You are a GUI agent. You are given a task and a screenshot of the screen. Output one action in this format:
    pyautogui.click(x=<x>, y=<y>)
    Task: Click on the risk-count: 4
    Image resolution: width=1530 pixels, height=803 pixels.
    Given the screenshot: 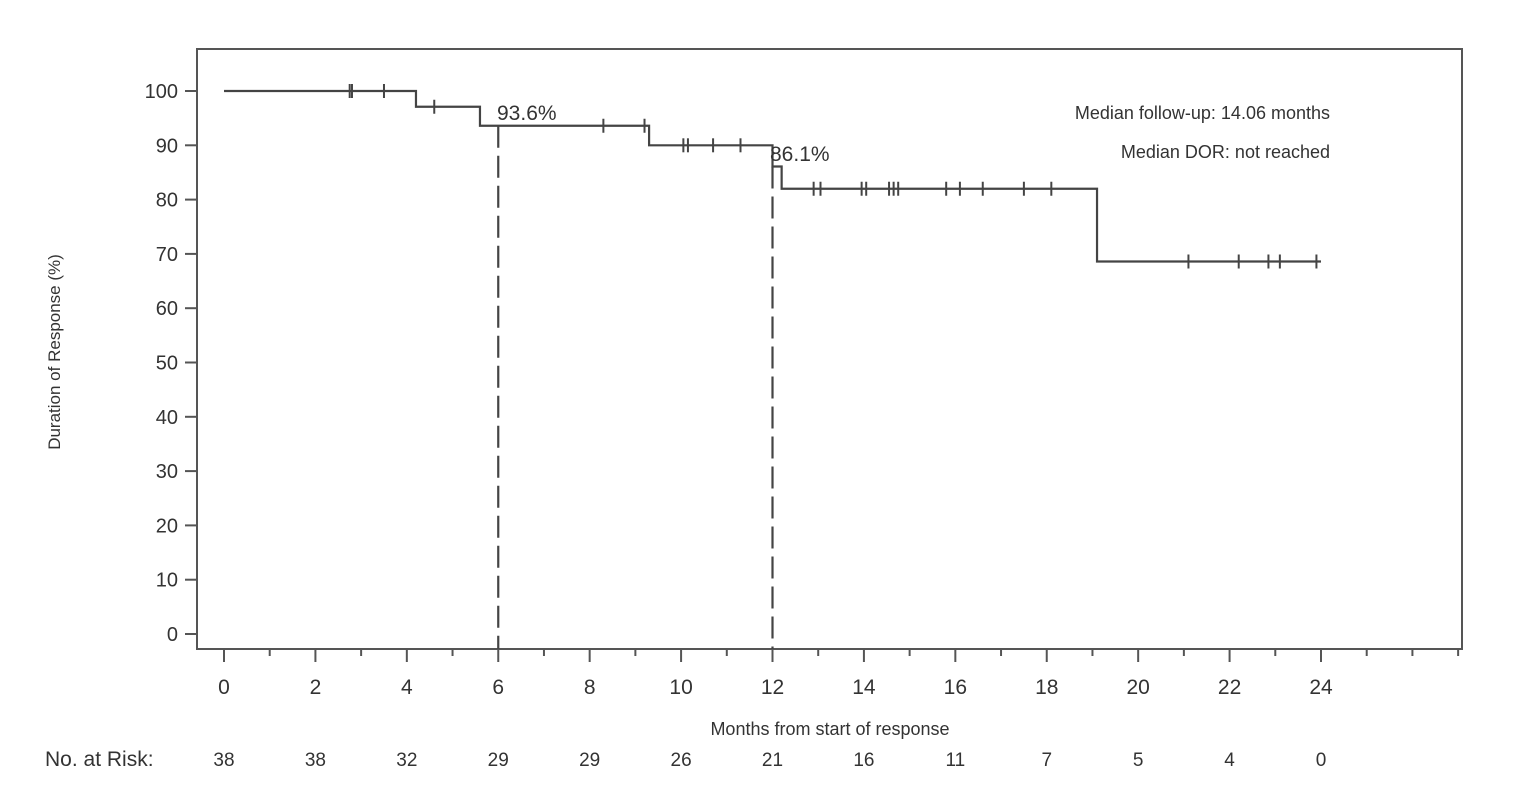 What is the action you would take?
    pyautogui.click(x=1229, y=760)
    